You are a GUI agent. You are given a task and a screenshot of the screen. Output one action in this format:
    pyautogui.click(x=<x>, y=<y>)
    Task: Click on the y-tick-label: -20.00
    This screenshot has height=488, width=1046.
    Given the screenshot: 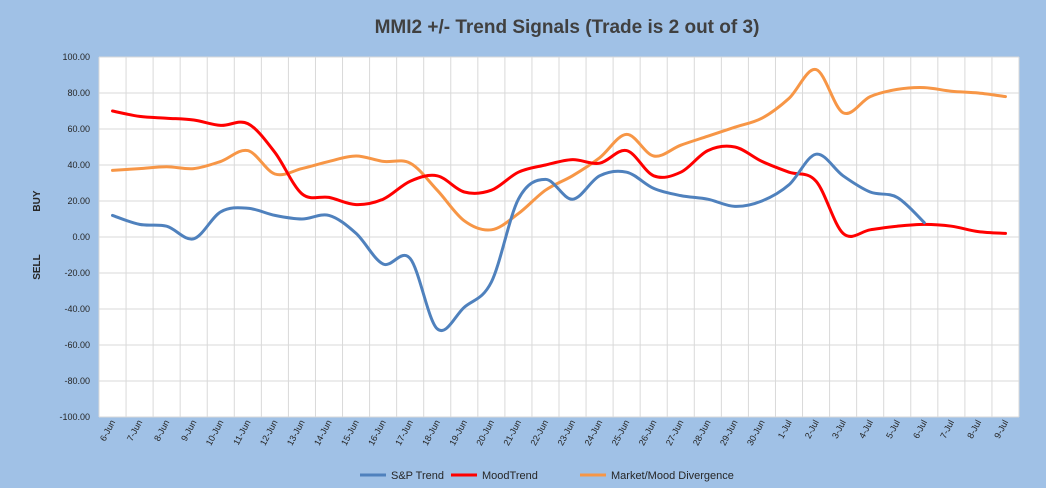 What is the action you would take?
    pyautogui.click(x=77, y=273)
    